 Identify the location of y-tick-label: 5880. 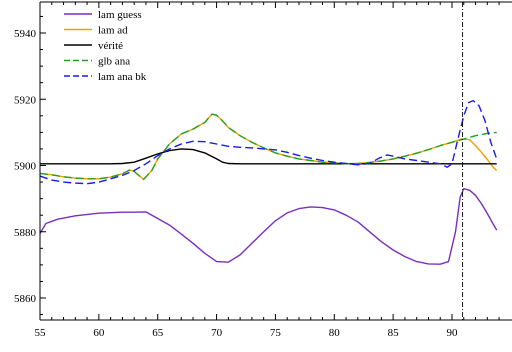
(25, 233).